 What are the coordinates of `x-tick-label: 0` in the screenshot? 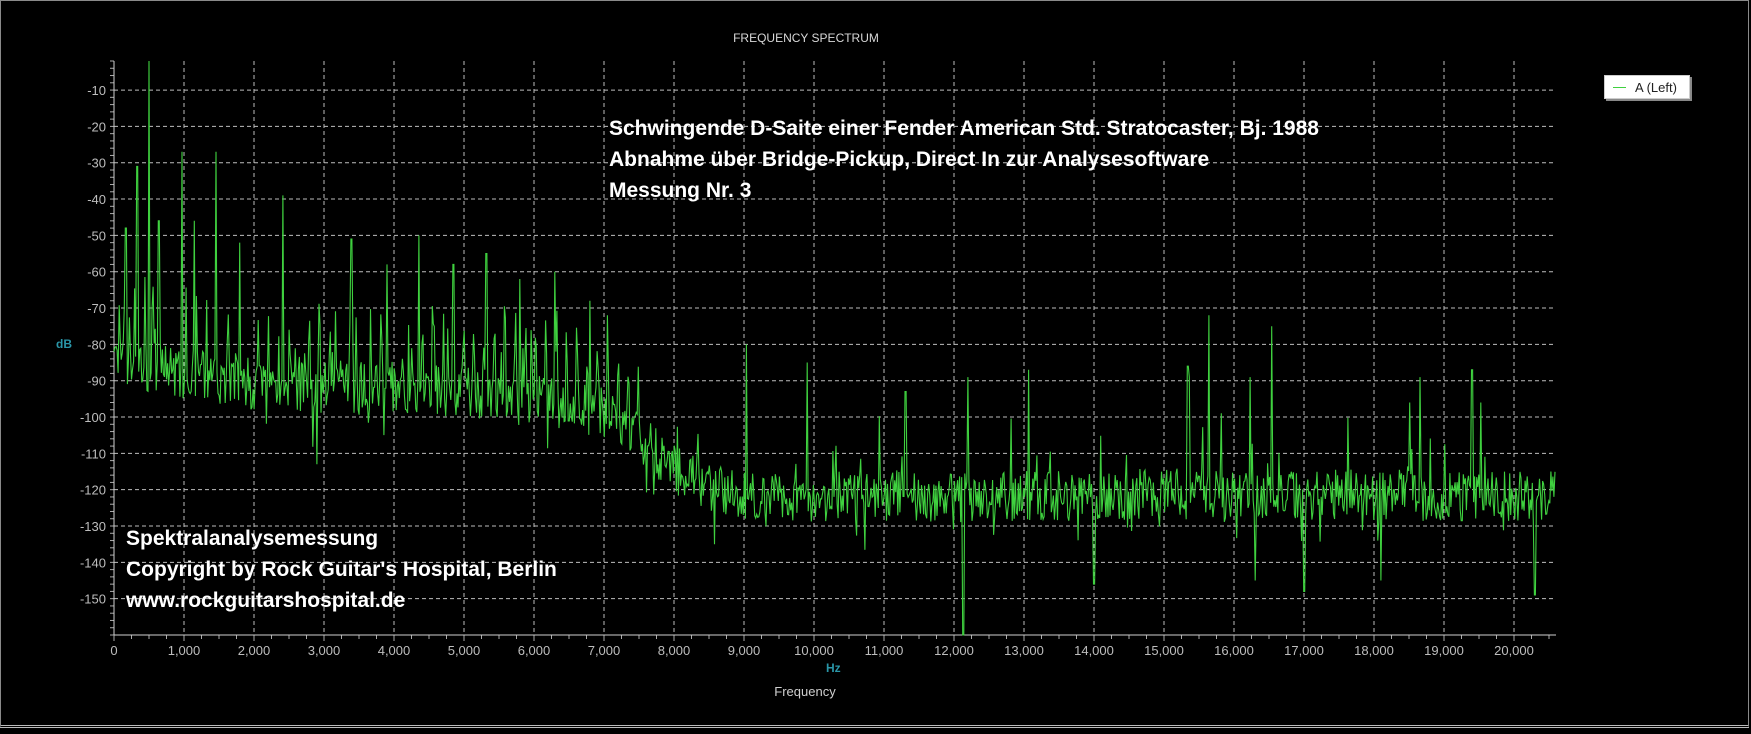 It's located at (113, 650).